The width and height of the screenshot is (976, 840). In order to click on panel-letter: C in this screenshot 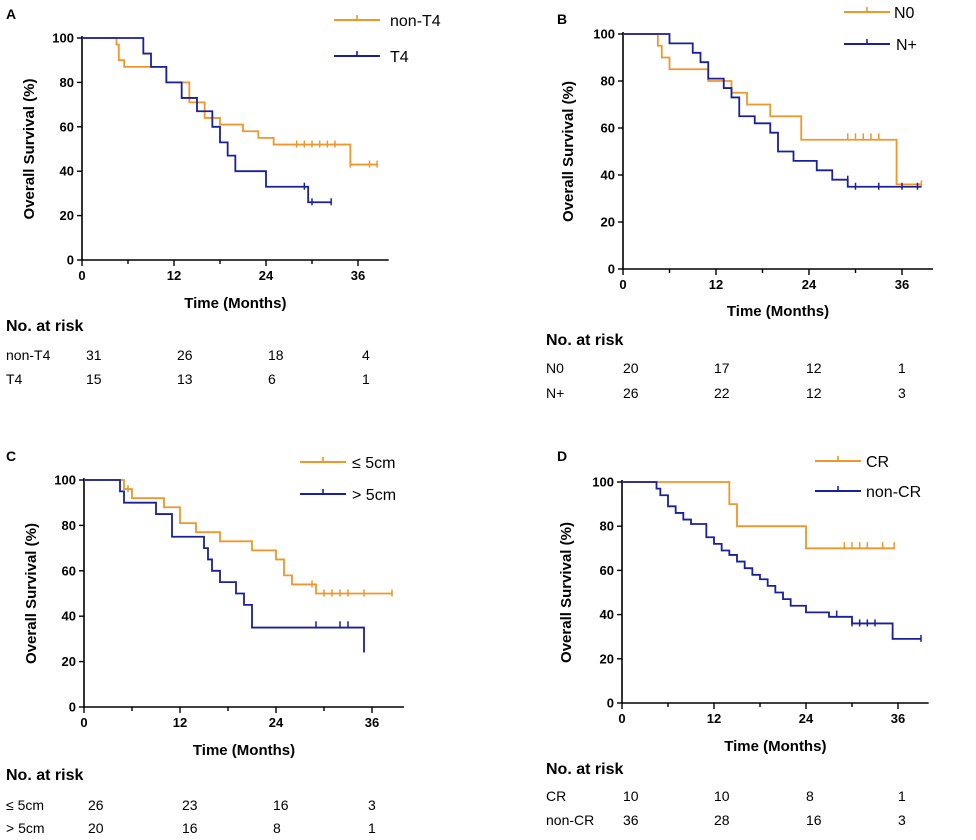, I will do `click(11, 456)`.